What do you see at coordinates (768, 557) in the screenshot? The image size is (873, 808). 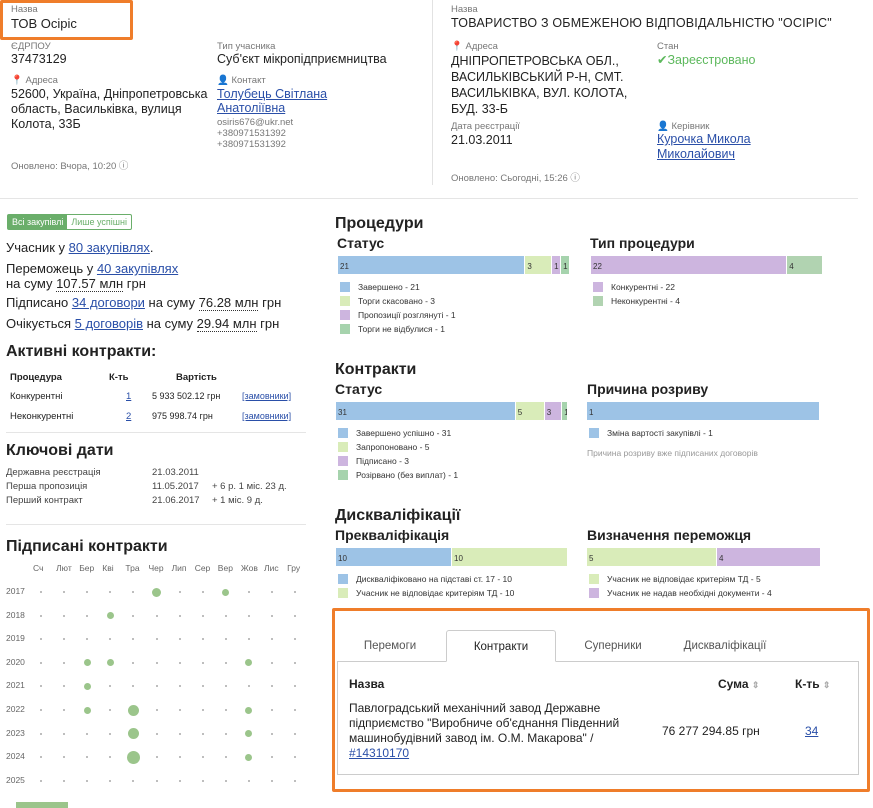 I see `disq-win-bar-segment: 4` at bounding box center [768, 557].